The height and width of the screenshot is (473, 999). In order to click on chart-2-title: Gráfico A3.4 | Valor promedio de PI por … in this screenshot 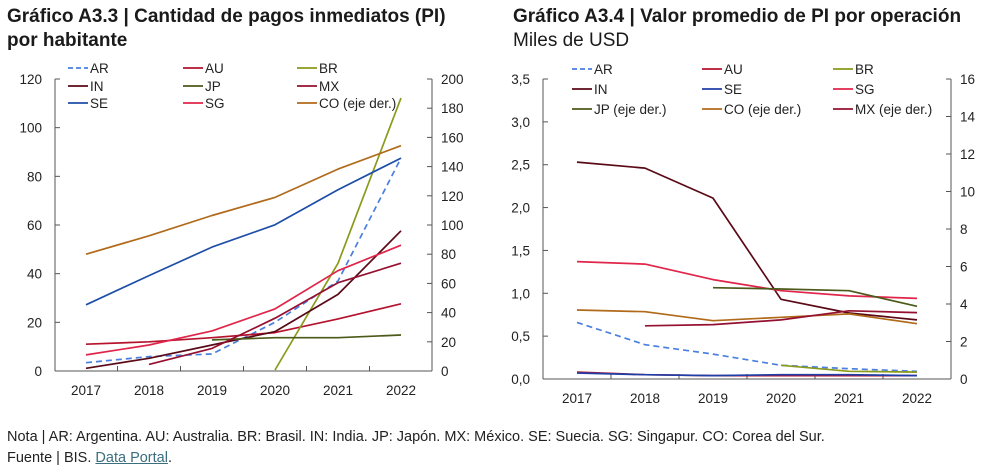, I will do `click(737, 16)`.